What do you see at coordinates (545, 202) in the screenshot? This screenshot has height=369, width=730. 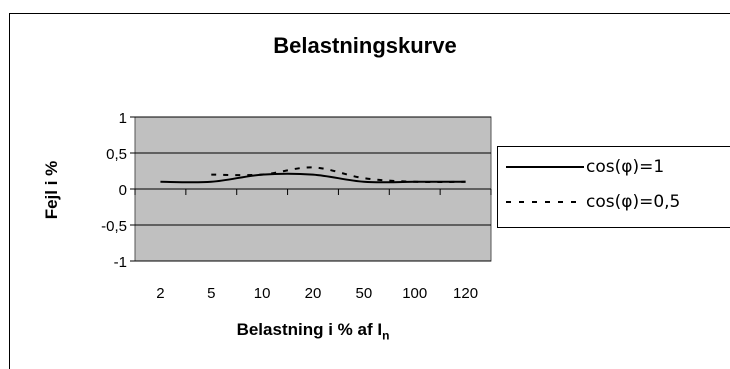 I see `legend-swatch-dotted` at bounding box center [545, 202].